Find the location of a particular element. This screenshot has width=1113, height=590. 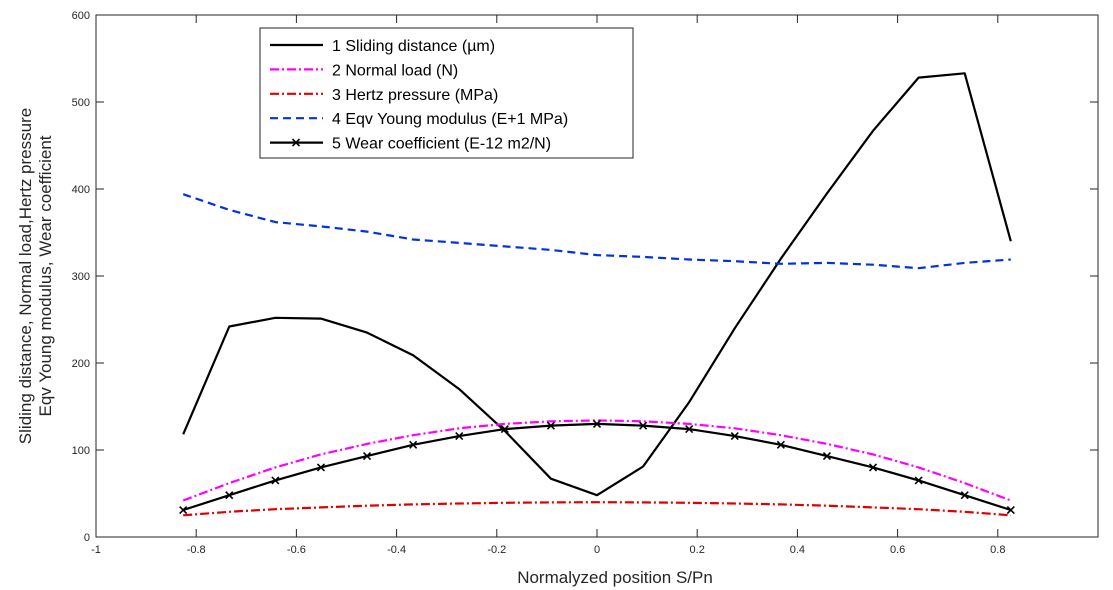

legend-item-2: 2 Normal load (N) is located at coordinates (364, 70).